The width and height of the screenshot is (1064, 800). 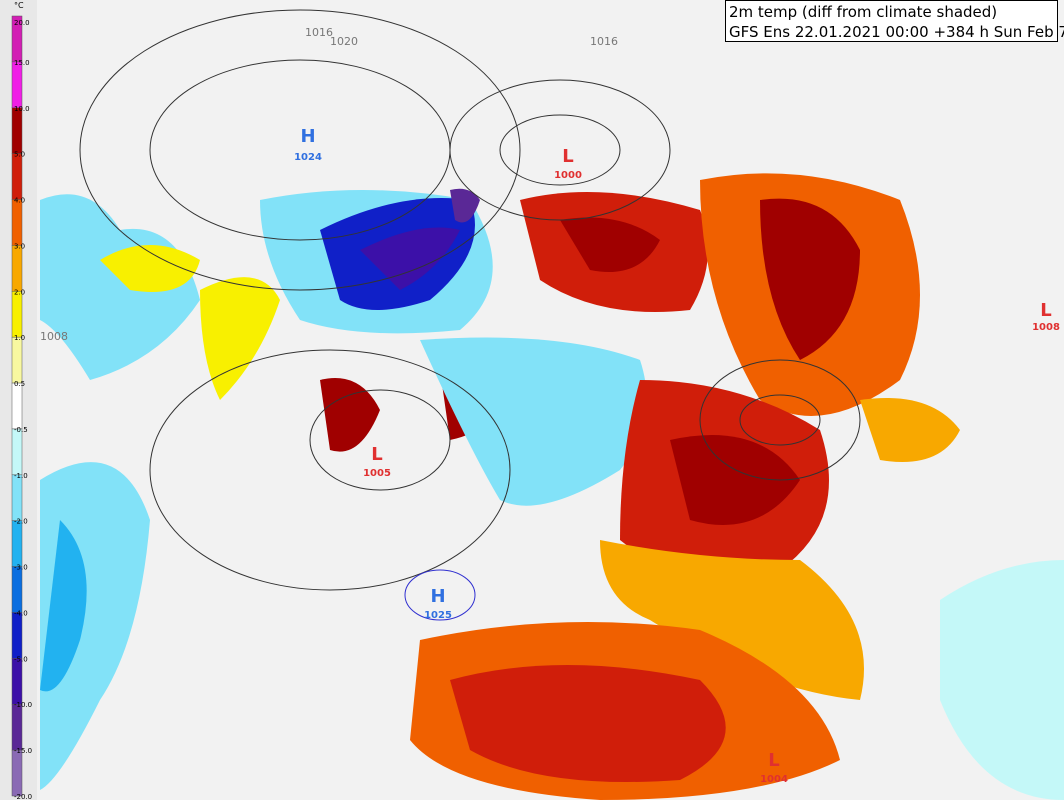 I want to click on colorbar-tick-label: 5.0, so click(x=19, y=155).